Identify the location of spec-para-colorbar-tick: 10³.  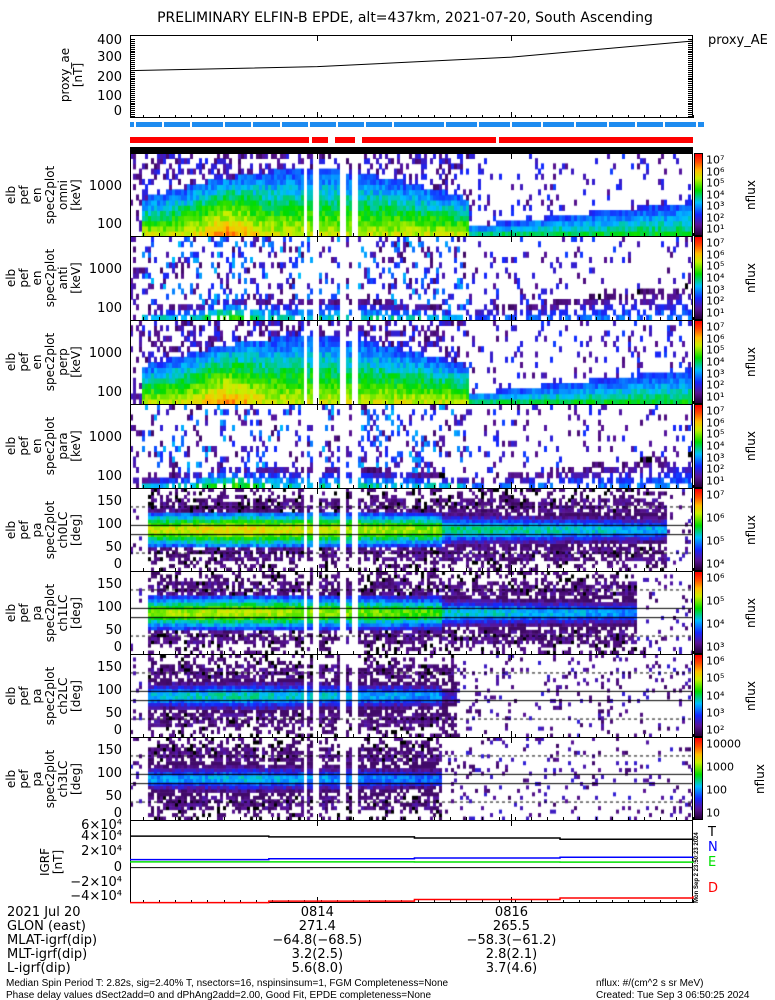
(715, 458).